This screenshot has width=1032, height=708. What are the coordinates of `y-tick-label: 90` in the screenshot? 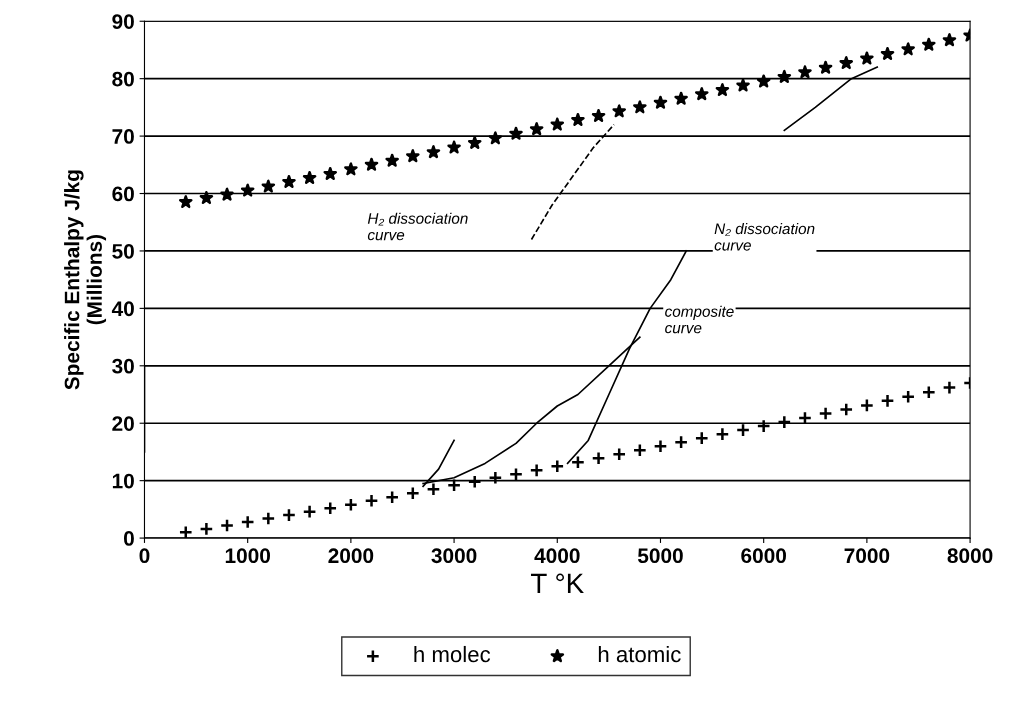 It's located at (123, 21).